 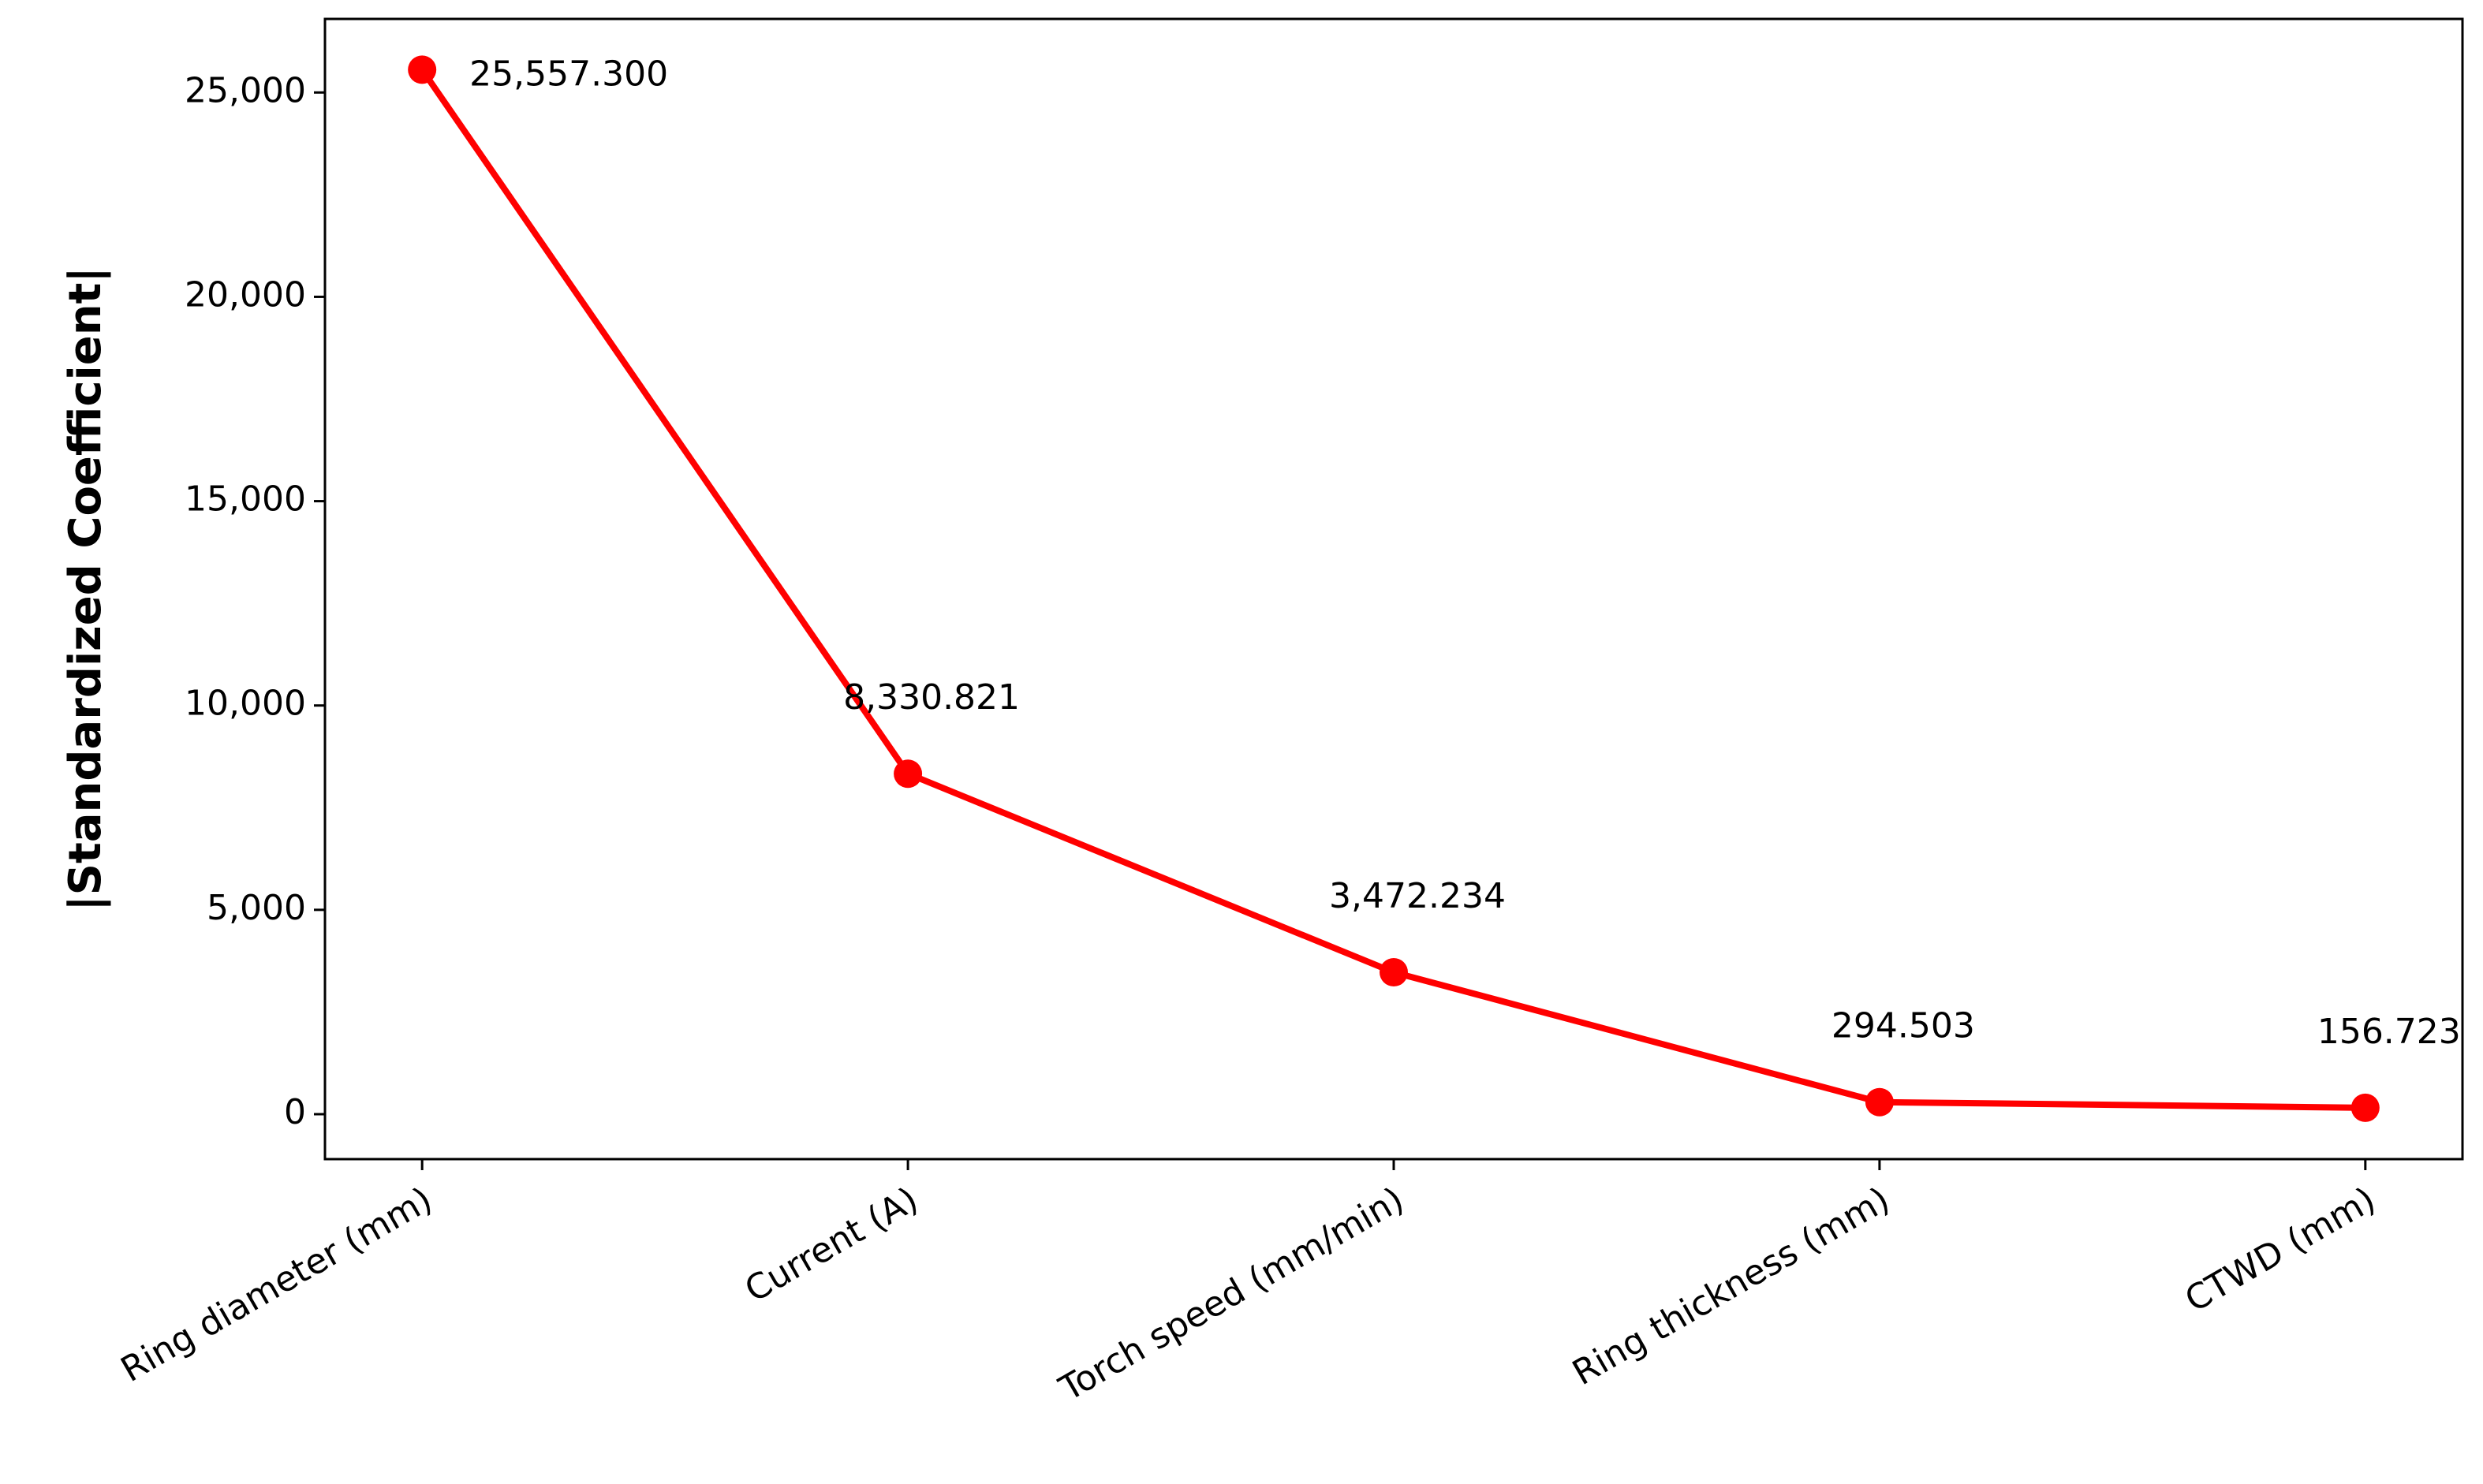 I want to click on y-tick-label: 20,000, so click(x=245, y=294).